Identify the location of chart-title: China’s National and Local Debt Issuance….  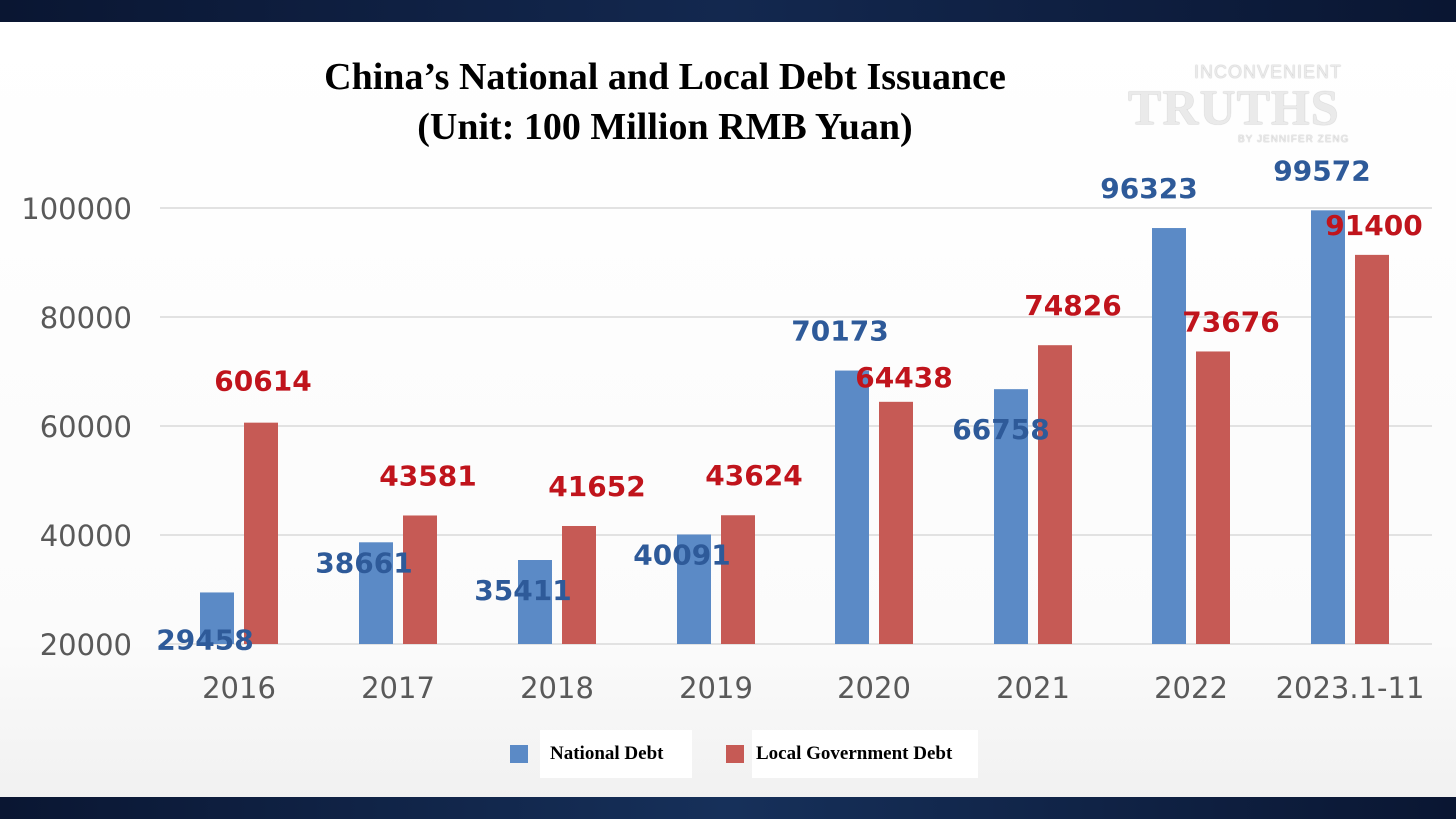
(665, 102).